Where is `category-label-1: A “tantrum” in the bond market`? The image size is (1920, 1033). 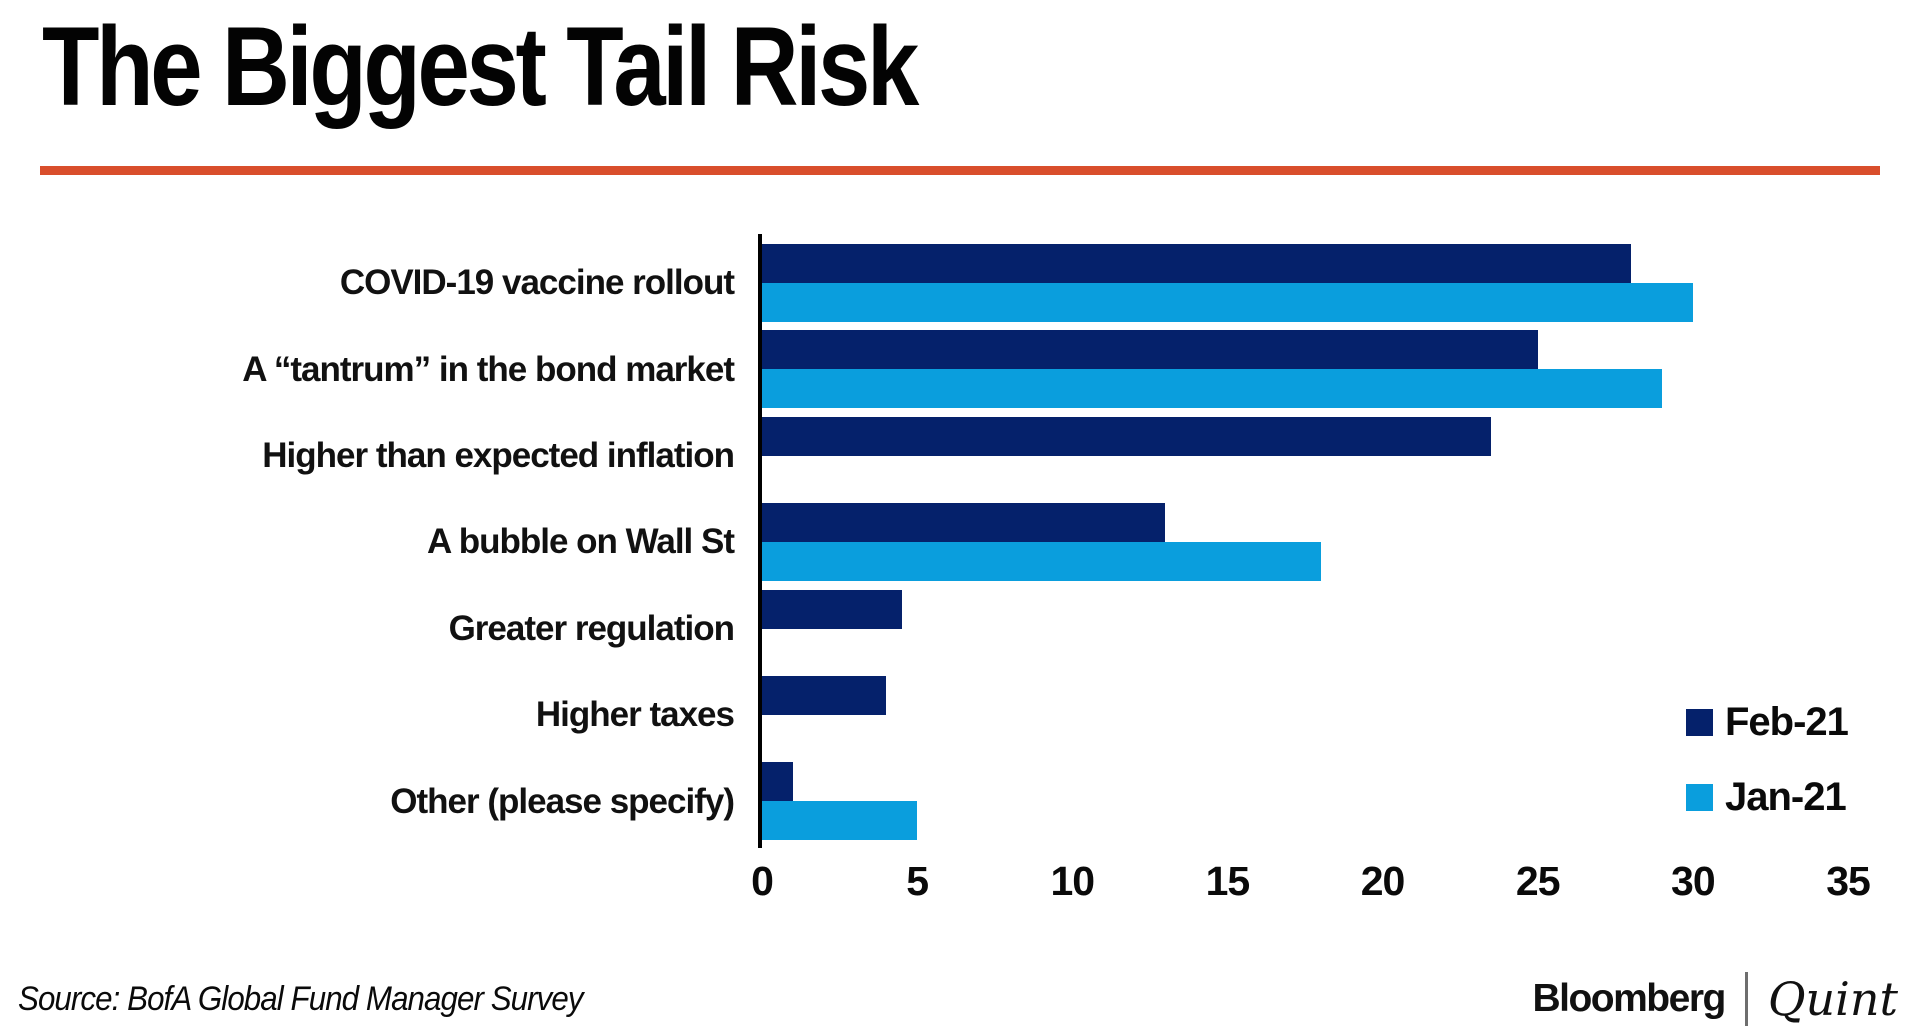 category-label-1: A “tantrum” in the bond market is located at coordinates (488, 369).